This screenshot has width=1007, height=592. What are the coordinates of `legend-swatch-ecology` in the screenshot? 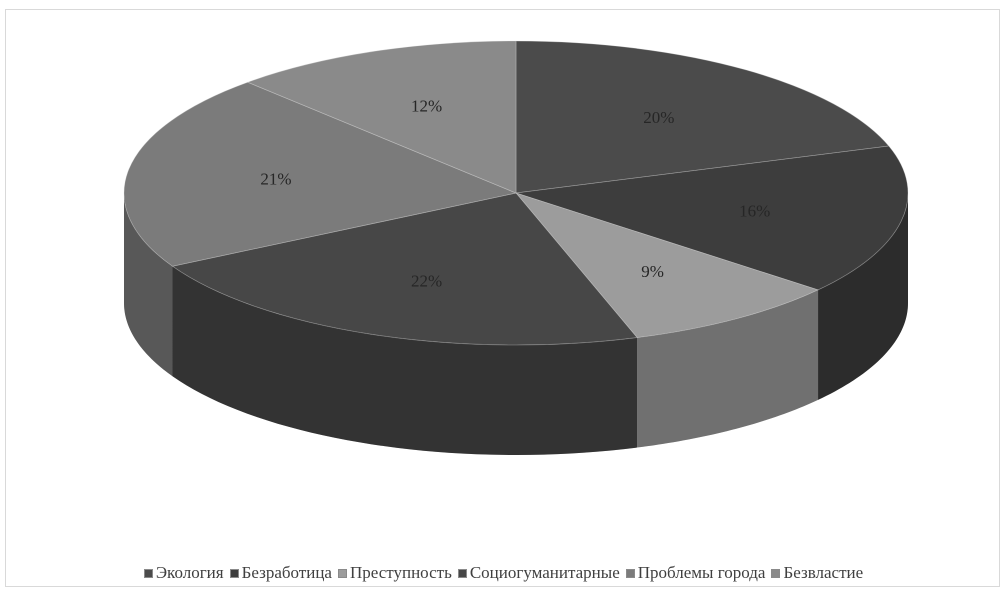 It's located at (148, 573).